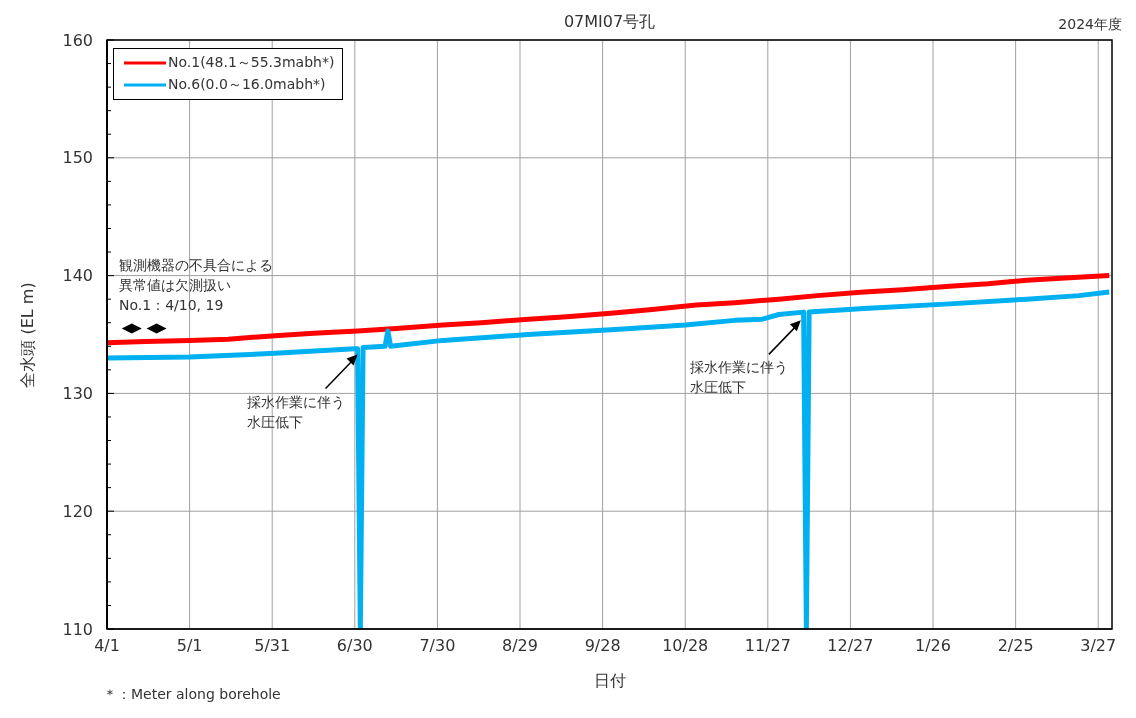  I want to click on text: 2024年度, so click(1089, 24).